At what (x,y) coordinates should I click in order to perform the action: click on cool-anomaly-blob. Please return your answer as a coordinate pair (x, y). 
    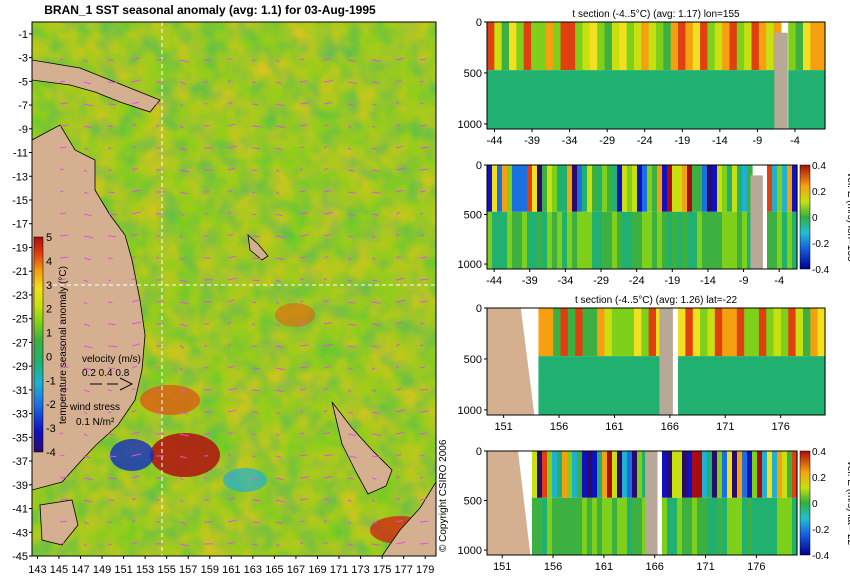
    Looking at the image, I should click on (132, 455).